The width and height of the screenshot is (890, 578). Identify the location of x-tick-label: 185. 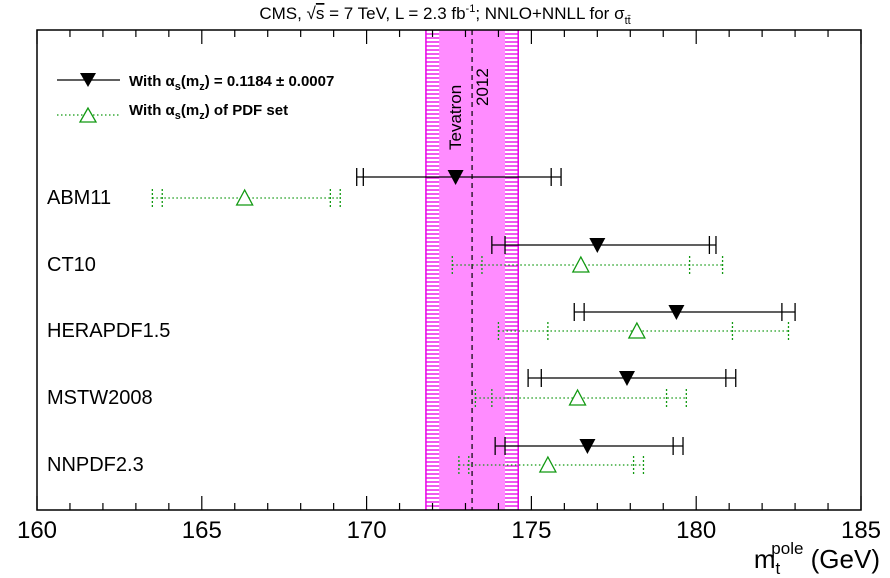
(861, 530).